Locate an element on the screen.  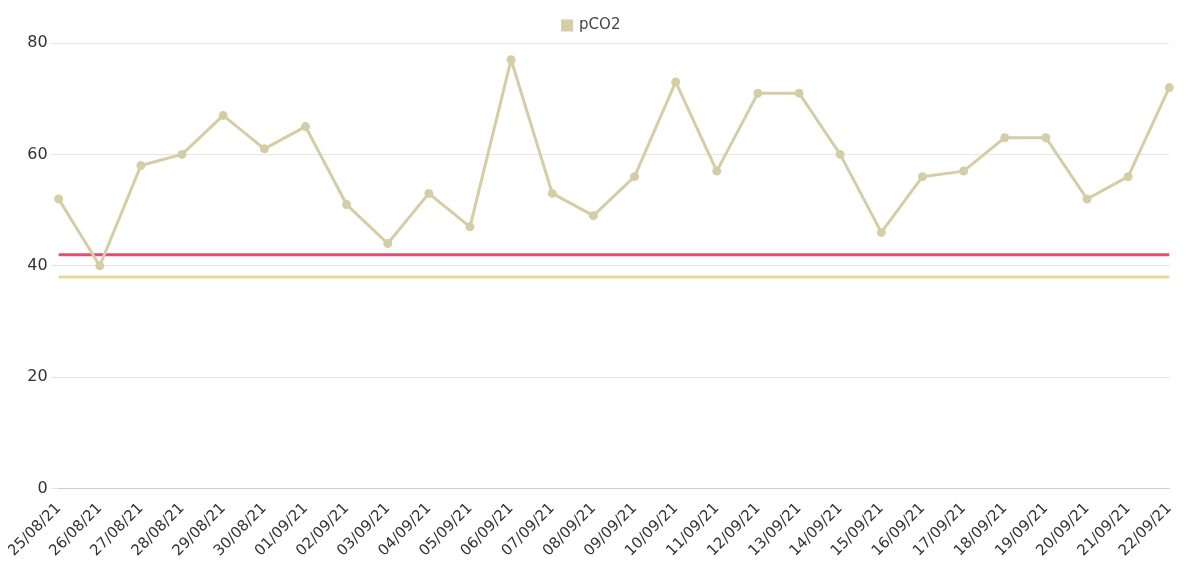
y-tick-label: 0 is located at coordinates (42, 487).